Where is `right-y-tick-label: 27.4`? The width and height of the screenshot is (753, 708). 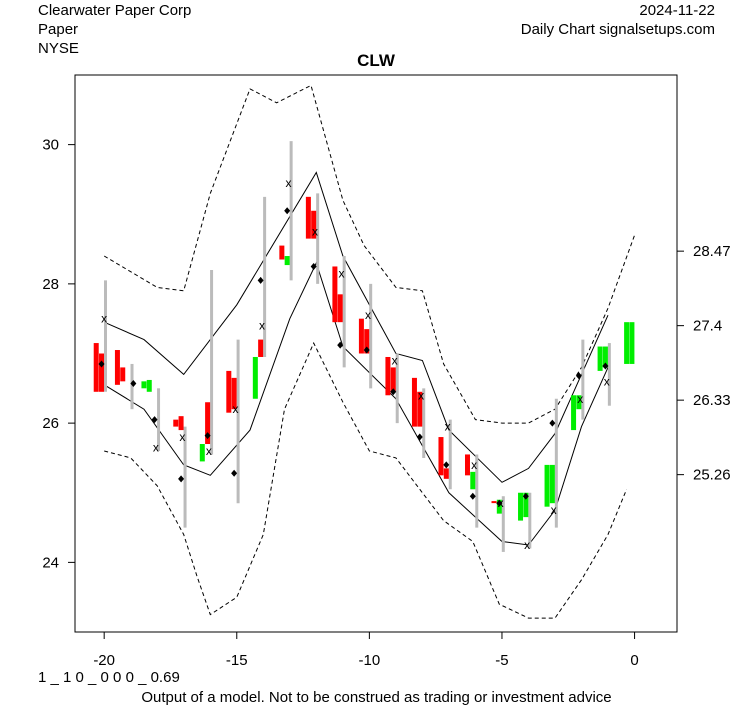
right-y-tick-label: 27.4 is located at coordinates (707, 326).